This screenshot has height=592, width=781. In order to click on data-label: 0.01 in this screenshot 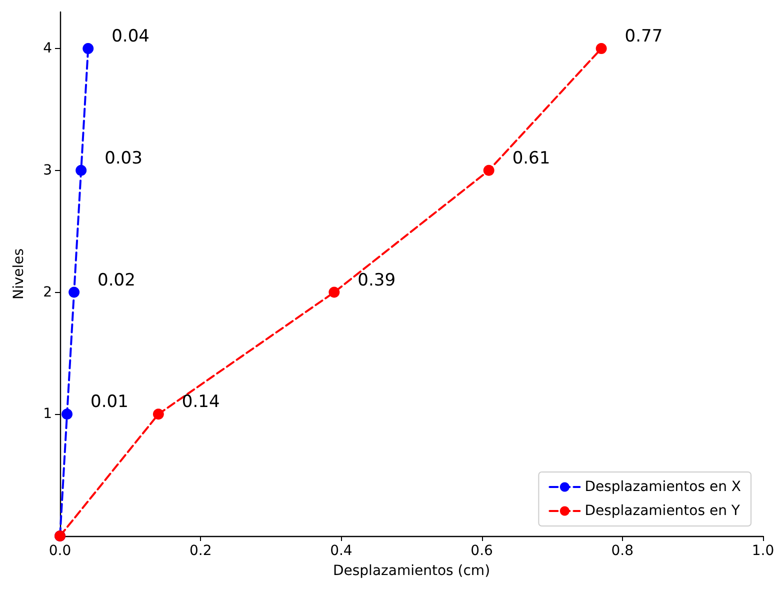, I will do `click(109, 402)`.